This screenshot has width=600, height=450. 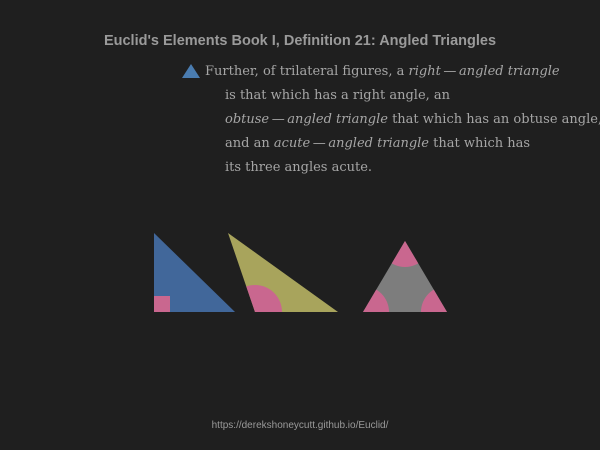 What do you see at coordinates (162, 304) in the screenshot?
I see `right-angle-mark` at bounding box center [162, 304].